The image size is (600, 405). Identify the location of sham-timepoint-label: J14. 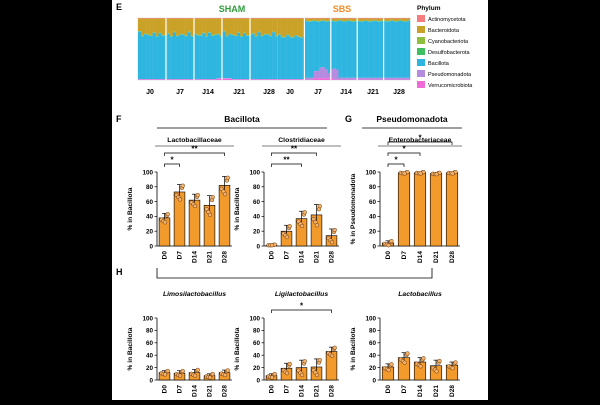
(208, 92).